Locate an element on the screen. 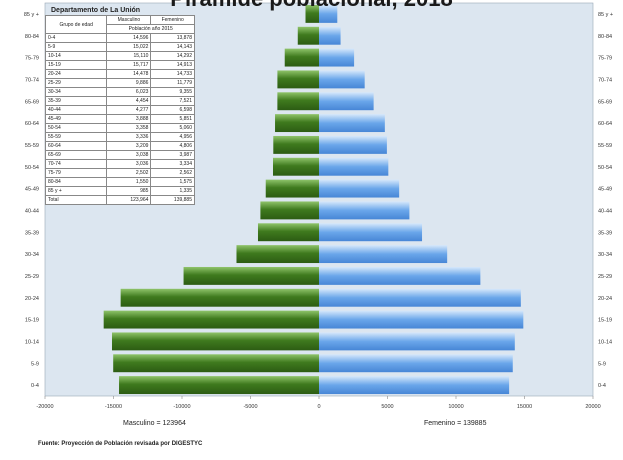  y-tick-left: 15-19 is located at coordinates (32, 321).